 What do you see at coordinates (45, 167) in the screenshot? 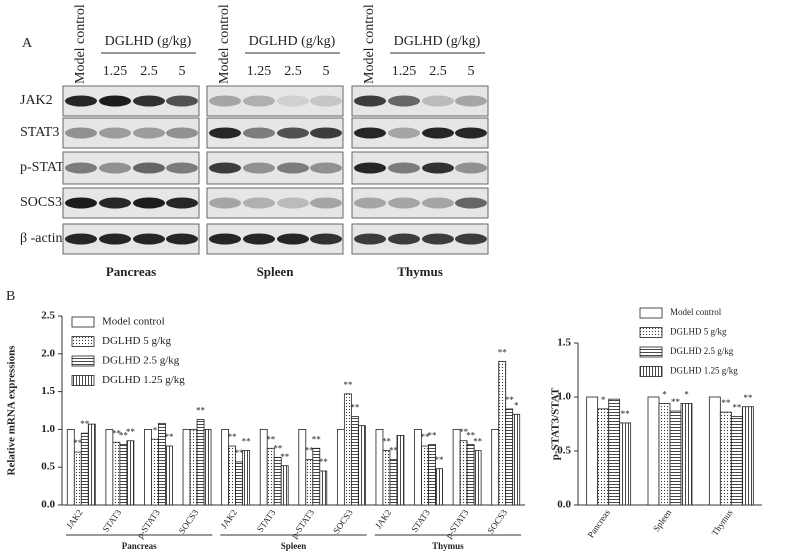
I see `row-label: p-STAT3` at bounding box center [45, 167].